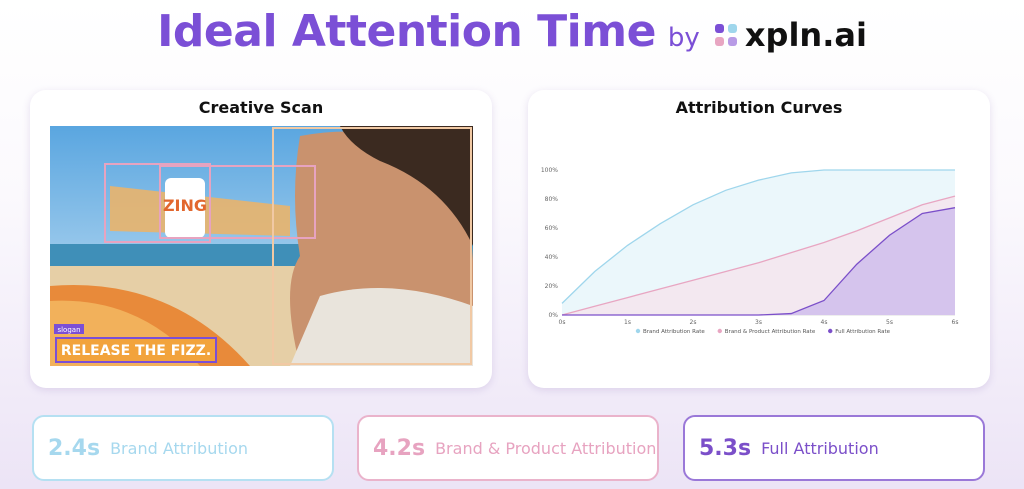  Describe the element at coordinates (552, 228) in the screenshot. I see `y-tick-label: 60%` at that location.